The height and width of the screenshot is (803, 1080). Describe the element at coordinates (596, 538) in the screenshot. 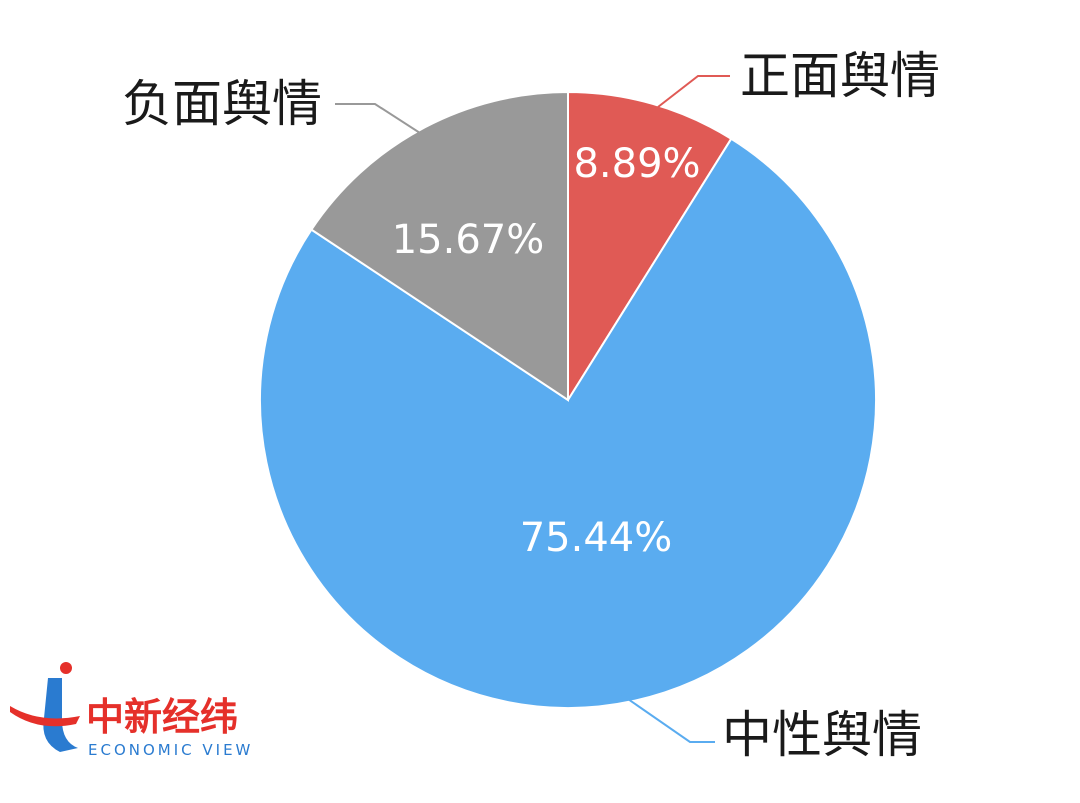

I see `slice-percent-label: 75.44%` at that location.